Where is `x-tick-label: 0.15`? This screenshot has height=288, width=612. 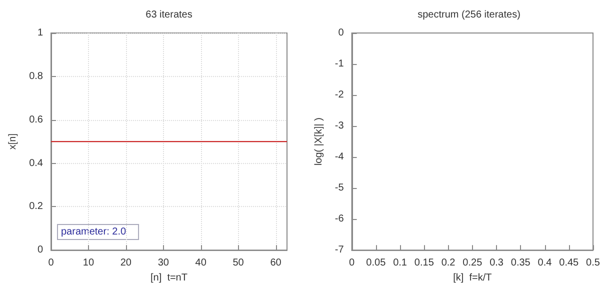 x-tick-label: 0.15 is located at coordinates (424, 263).